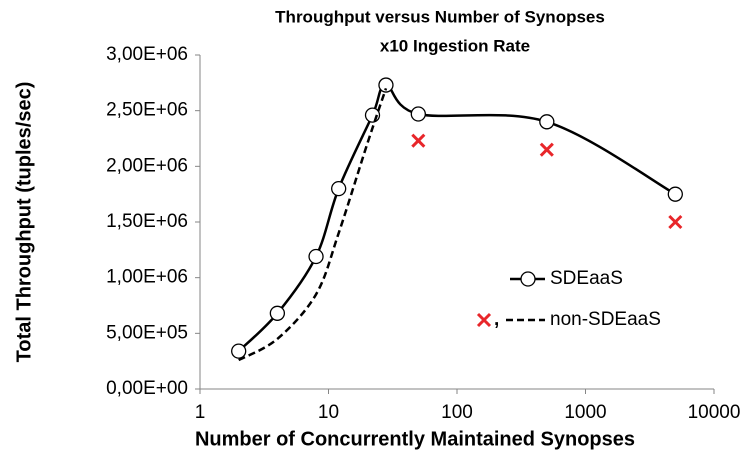  What do you see at coordinates (328, 412) in the screenshot?
I see `x-tick-label: 10` at bounding box center [328, 412].